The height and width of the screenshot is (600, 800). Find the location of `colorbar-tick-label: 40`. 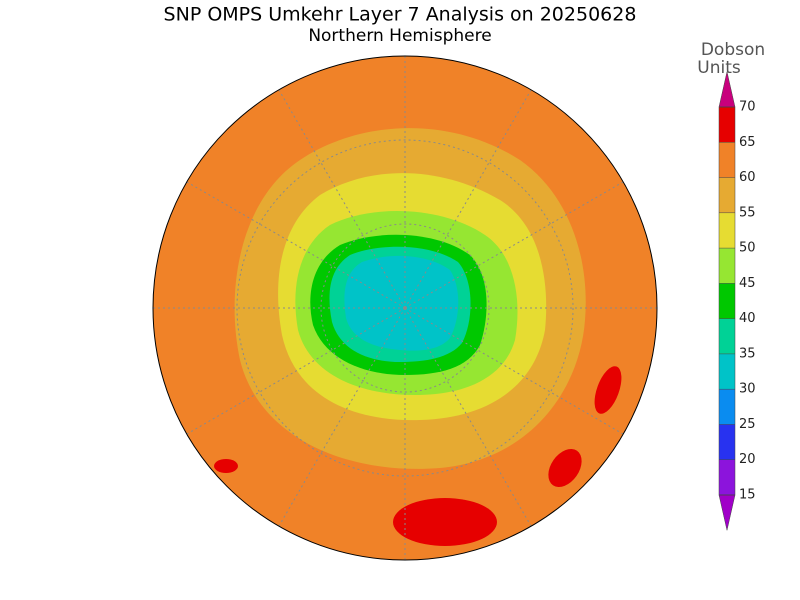

colorbar-tick-label: 40 is located at coordinates (747, 318).